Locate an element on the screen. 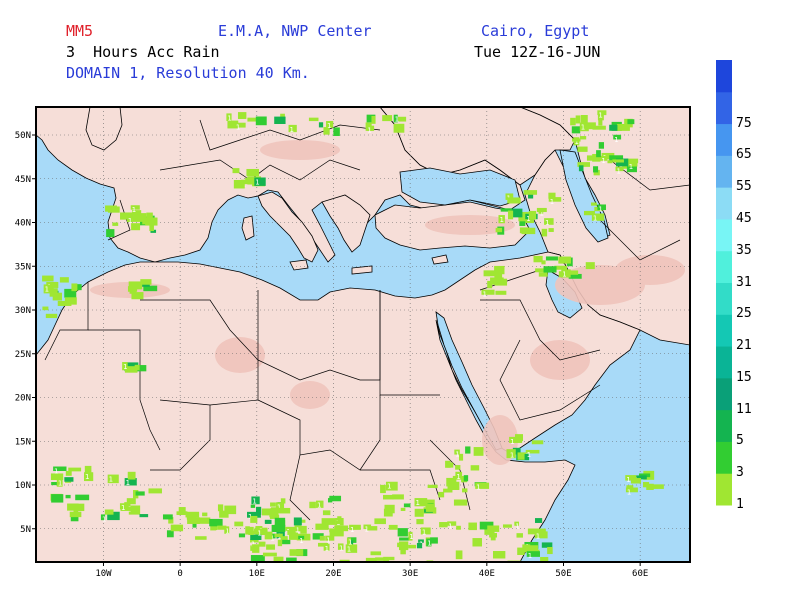 This screenshot has width=800, height=600. lat-label: 10N is located at coordinates (23, 486).